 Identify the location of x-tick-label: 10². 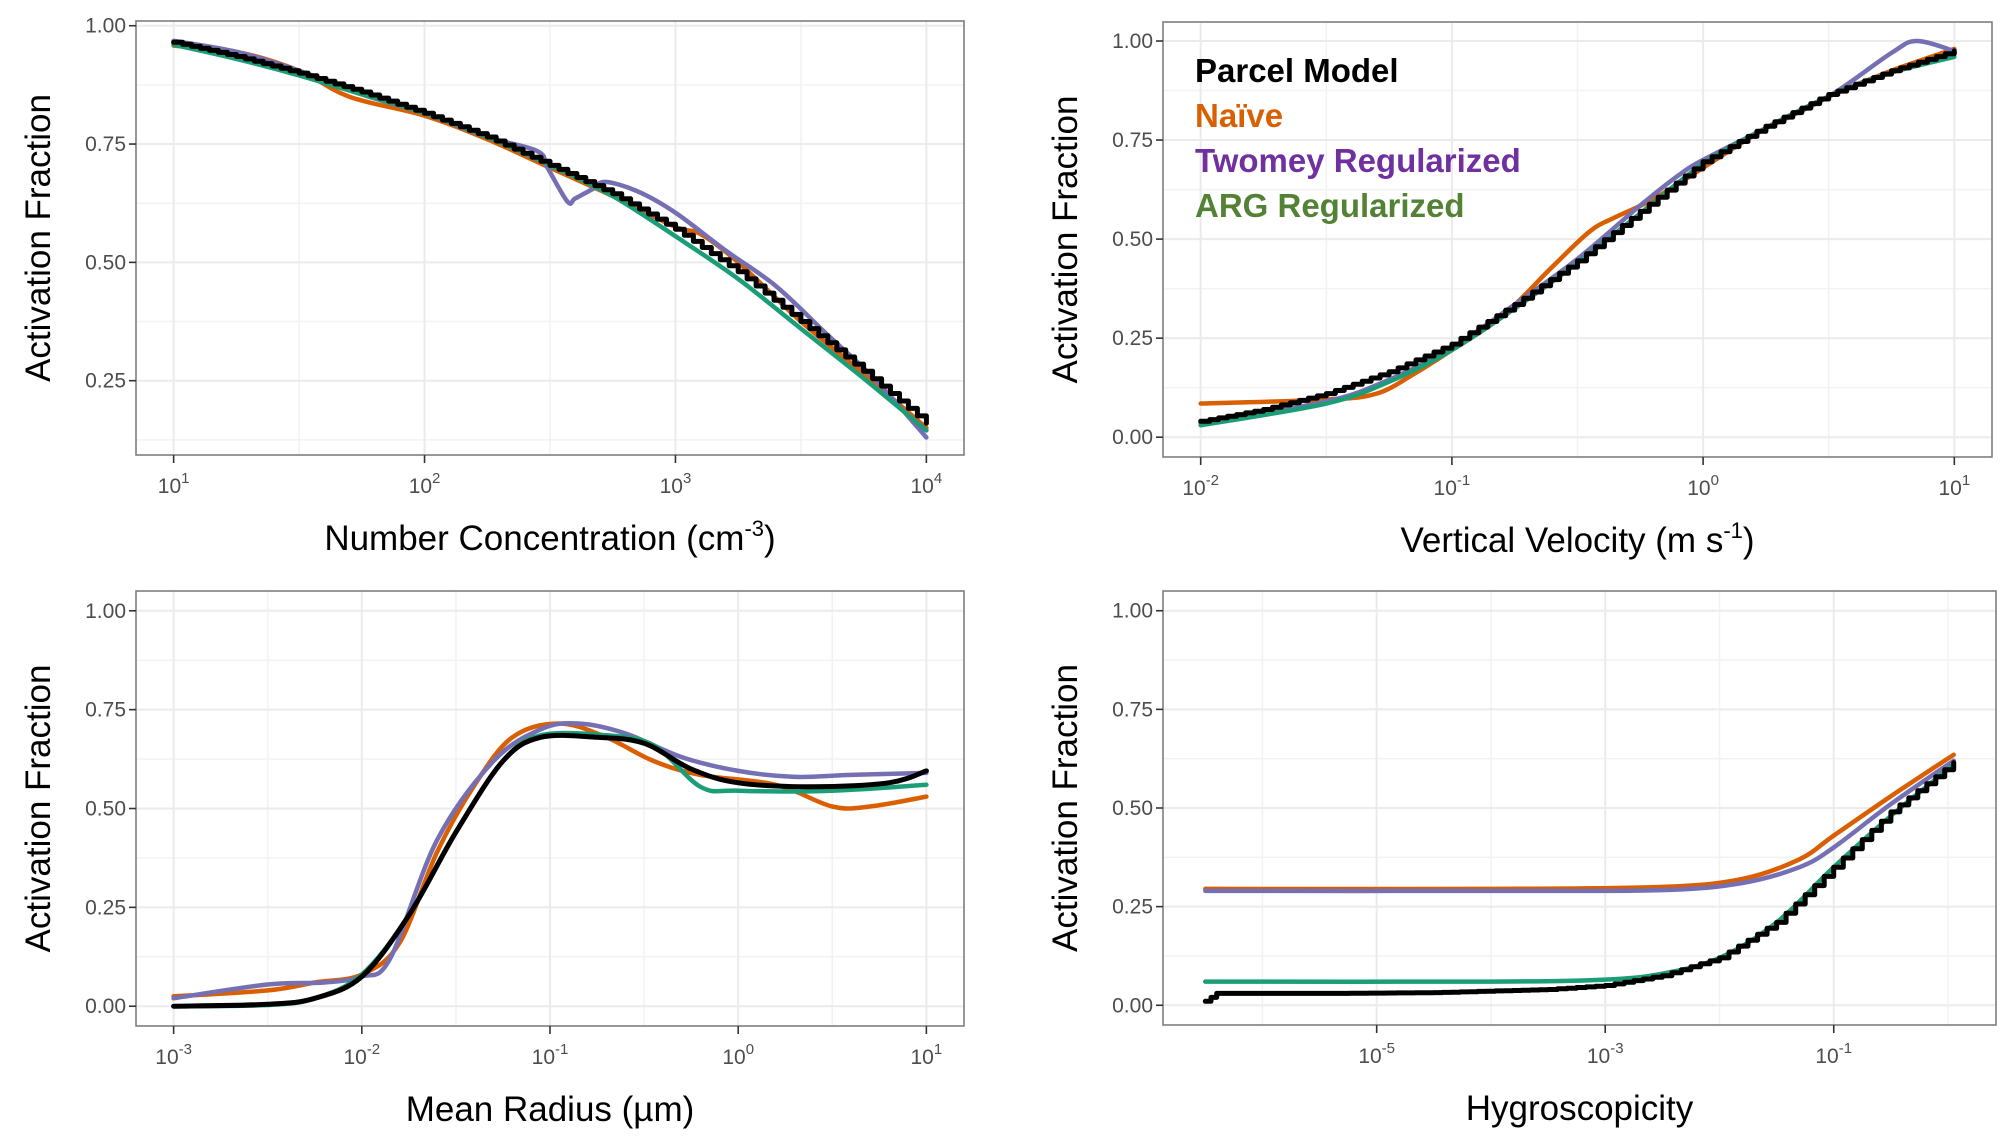
(425, 484).